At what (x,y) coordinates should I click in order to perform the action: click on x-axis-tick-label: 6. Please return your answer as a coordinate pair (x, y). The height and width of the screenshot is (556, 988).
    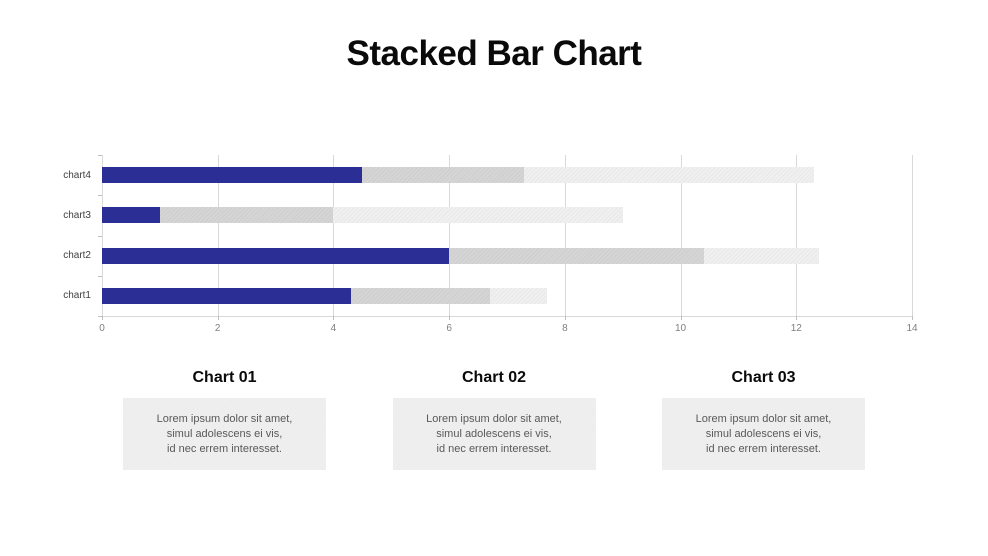
    Looking at the image, I should click on (449, 328).